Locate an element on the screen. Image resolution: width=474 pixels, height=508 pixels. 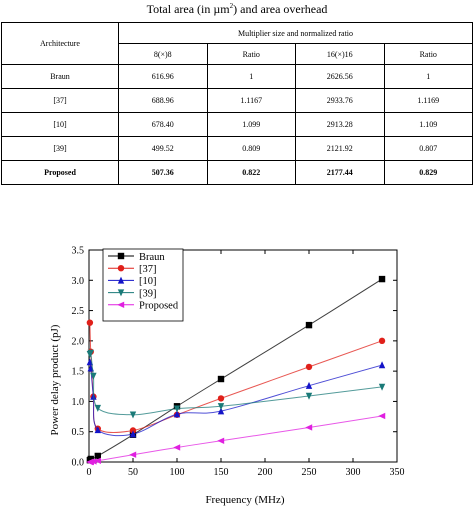
y-tick-label: 3.0 is located at coordinates (78, 281).